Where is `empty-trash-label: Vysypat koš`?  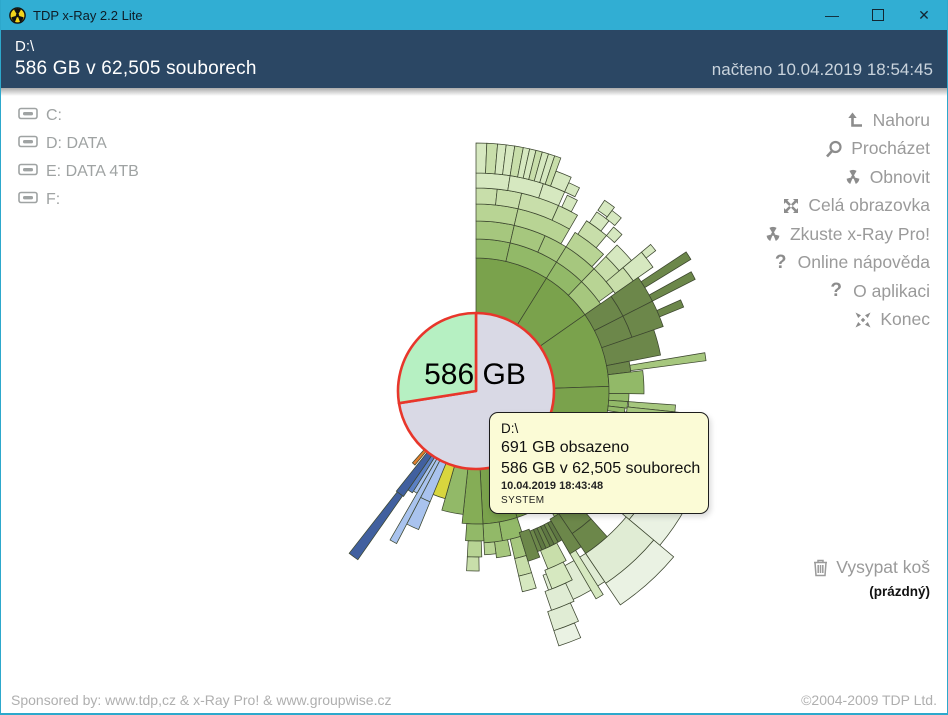 empty-trash-label: Vysypat koš is located at coordinates (883, 567).